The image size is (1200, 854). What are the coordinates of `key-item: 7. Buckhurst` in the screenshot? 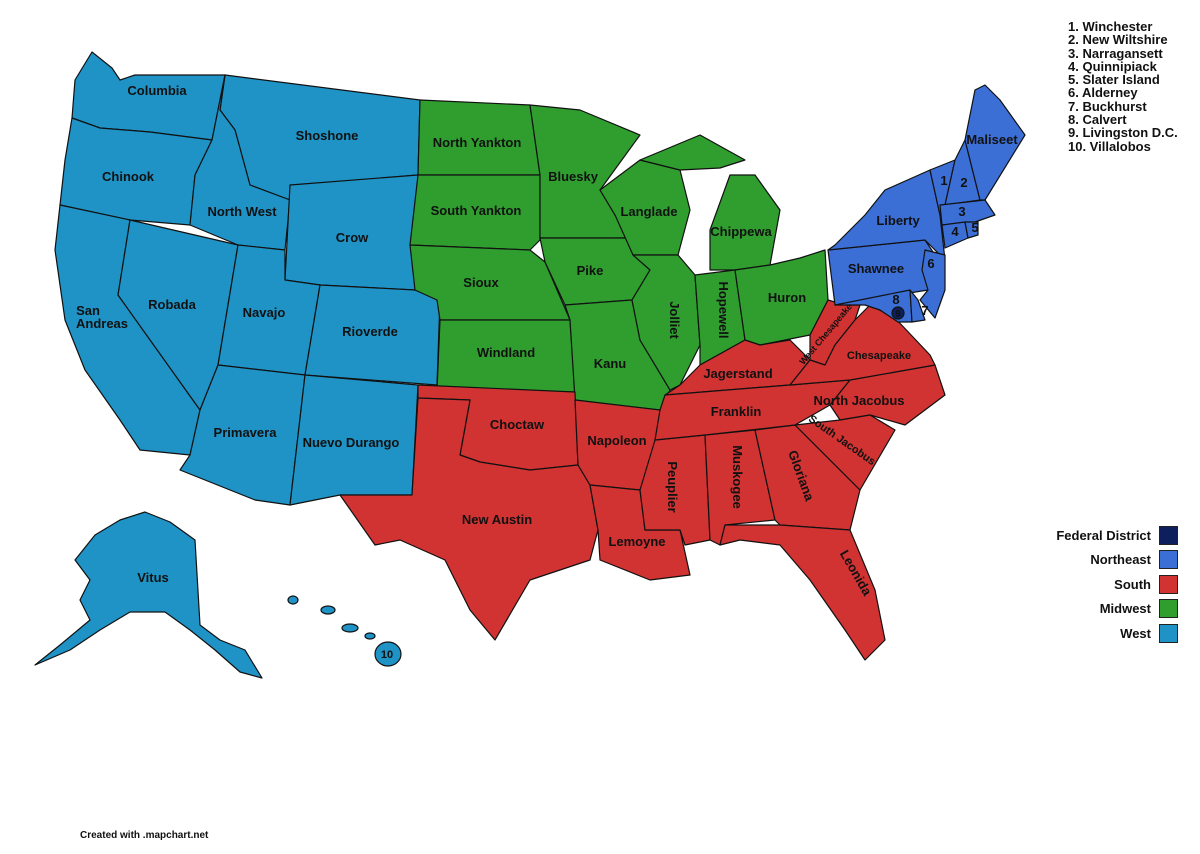 It's located at (1107, 106).